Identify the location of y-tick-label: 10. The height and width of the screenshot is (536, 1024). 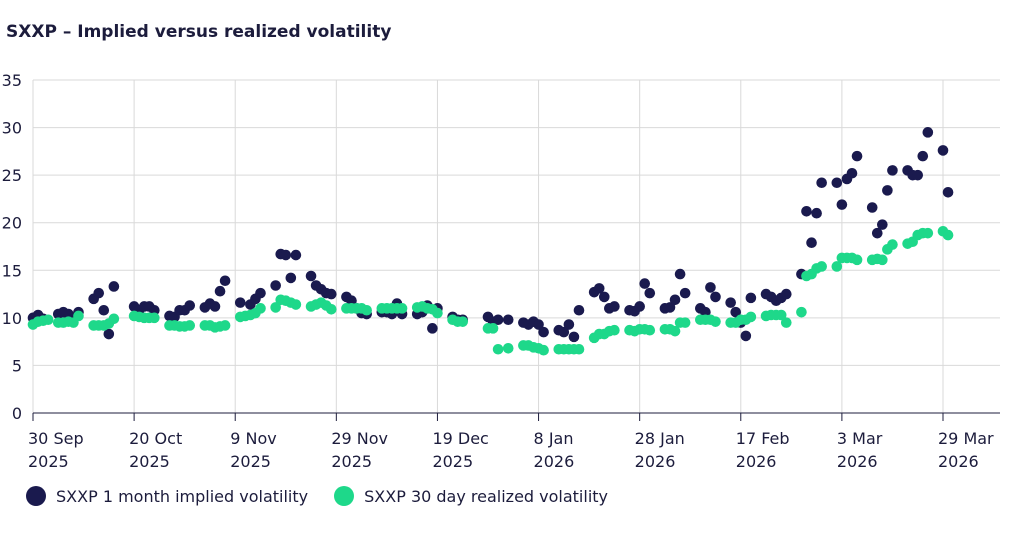
(12, 318).